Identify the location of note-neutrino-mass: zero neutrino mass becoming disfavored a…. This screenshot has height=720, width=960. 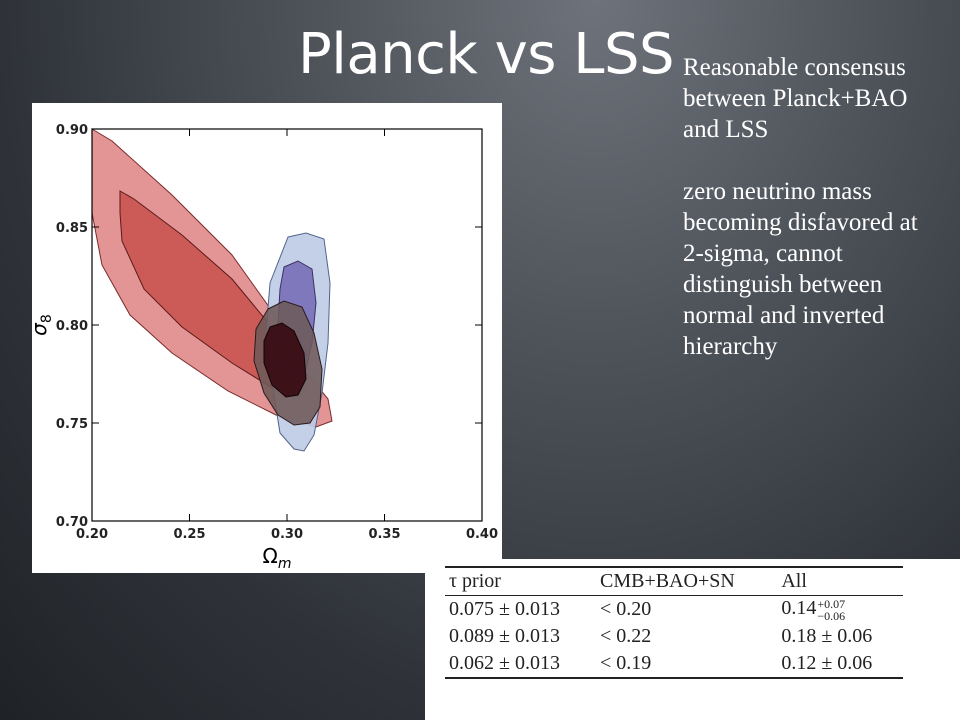
(800, 269).